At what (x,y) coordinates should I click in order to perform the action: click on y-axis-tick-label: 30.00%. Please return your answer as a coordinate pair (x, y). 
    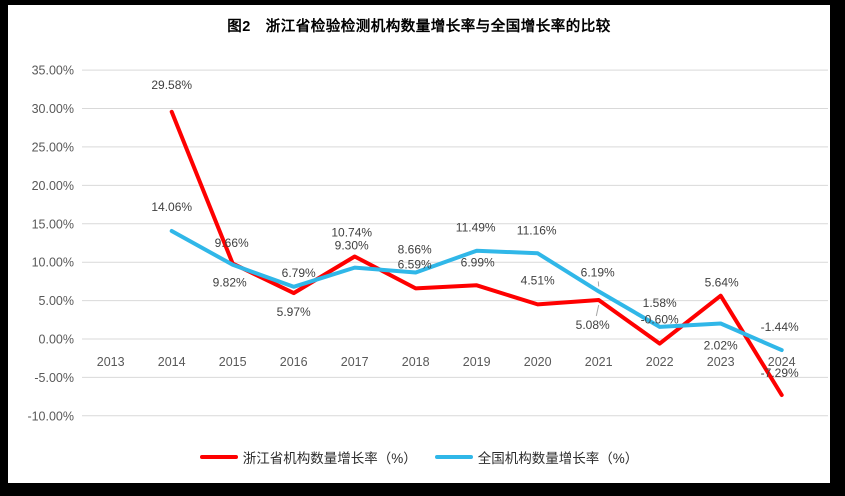
    Looking at the image, I should click on (53, 109).